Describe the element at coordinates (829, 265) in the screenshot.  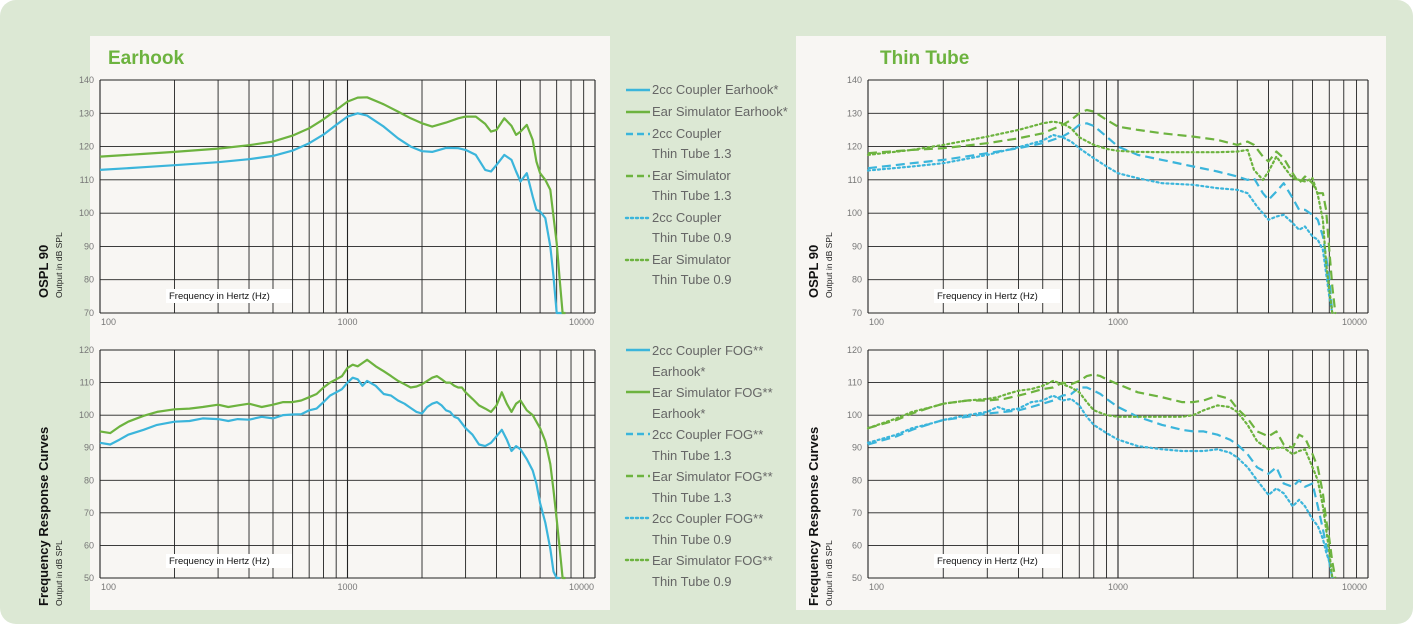
I see `ospl-axis-subtitle-right: Output in dB SPL` at that location.